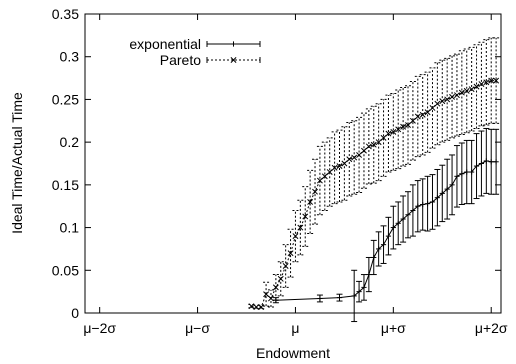  What do you see at coordinates (295, 328) in the screenshot?
I see `x-tick-label: μ` at bounding box center [295, 328].